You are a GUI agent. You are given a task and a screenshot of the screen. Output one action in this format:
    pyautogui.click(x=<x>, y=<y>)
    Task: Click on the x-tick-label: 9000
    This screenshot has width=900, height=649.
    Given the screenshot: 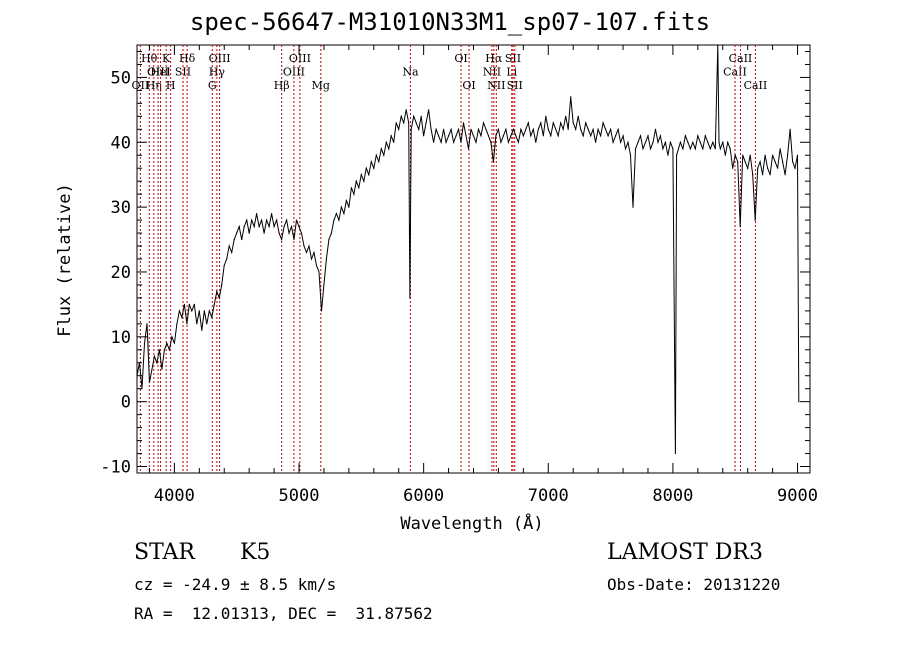 What is the action you would take?
    pyautogui.click(x=797, y=496)
    